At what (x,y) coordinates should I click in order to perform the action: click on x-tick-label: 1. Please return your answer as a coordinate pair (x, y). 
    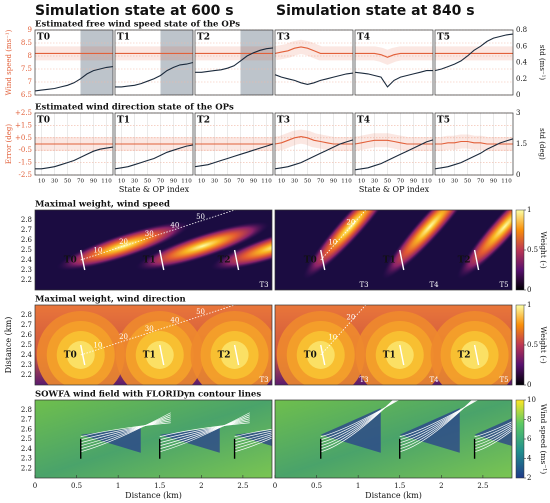
    Looking at the image, I should click on (118, 486).